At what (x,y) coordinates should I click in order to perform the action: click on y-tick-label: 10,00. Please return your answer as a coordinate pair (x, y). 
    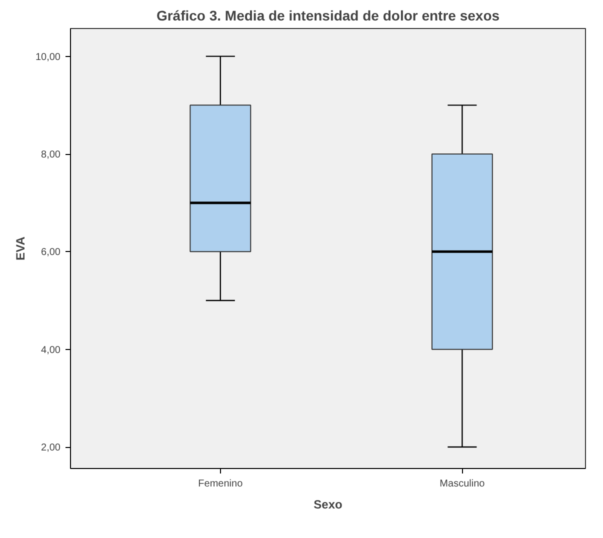
    Looking at the image, I should click on (48, 57).